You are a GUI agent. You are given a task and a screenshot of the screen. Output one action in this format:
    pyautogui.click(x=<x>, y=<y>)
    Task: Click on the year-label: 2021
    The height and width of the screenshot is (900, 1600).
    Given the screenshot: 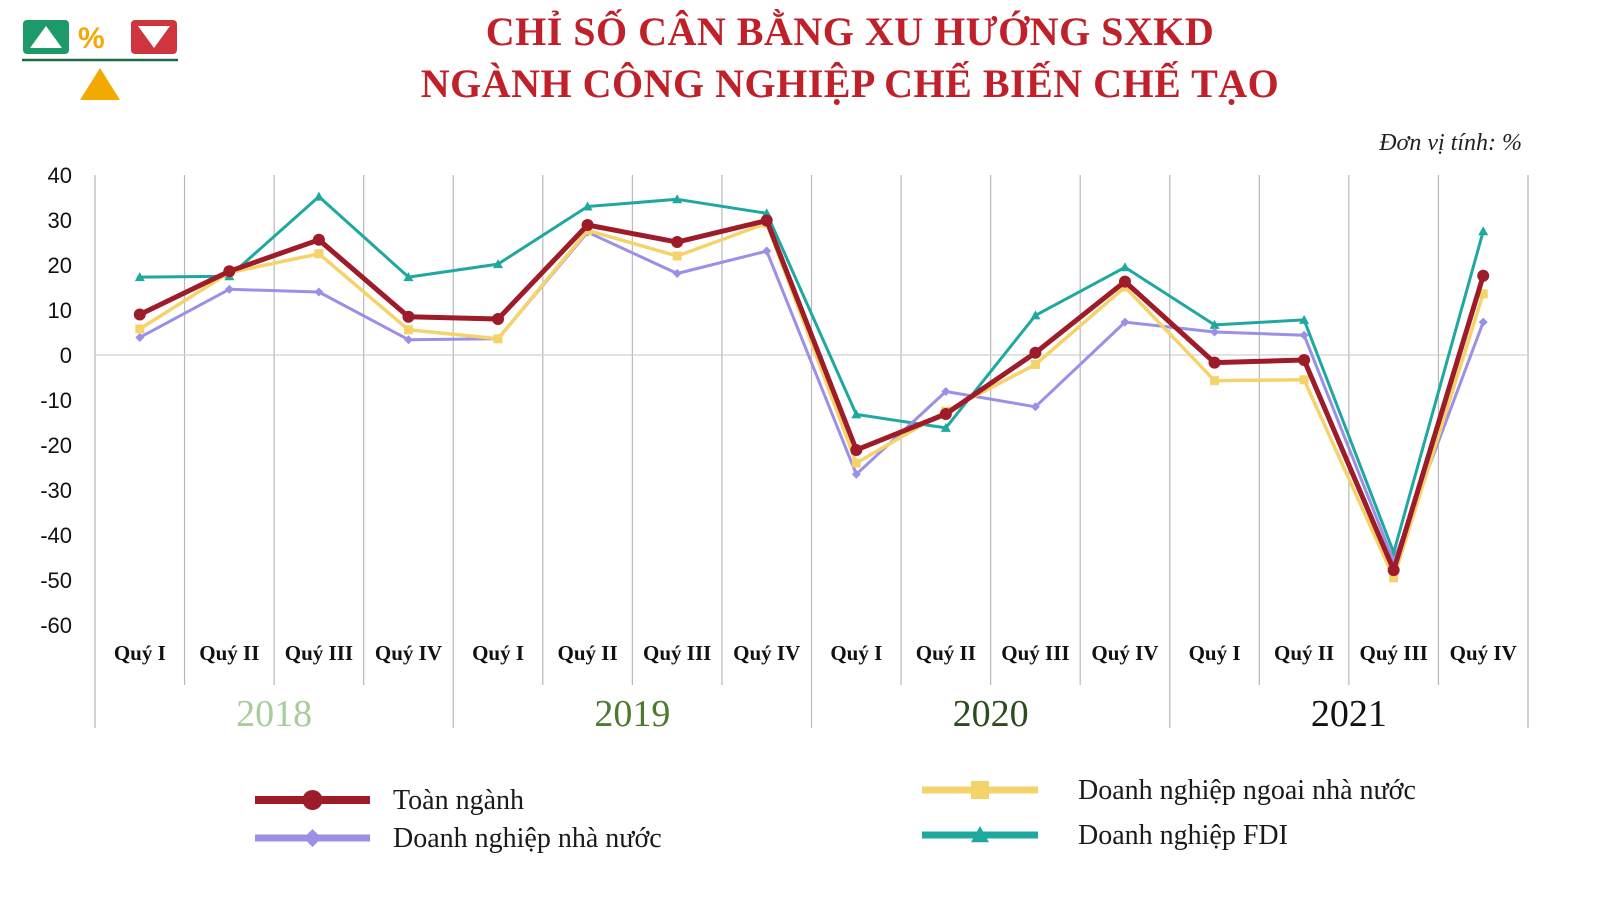 What is the action you would take?
    pyautogui.click(x=1349, y=714)
    